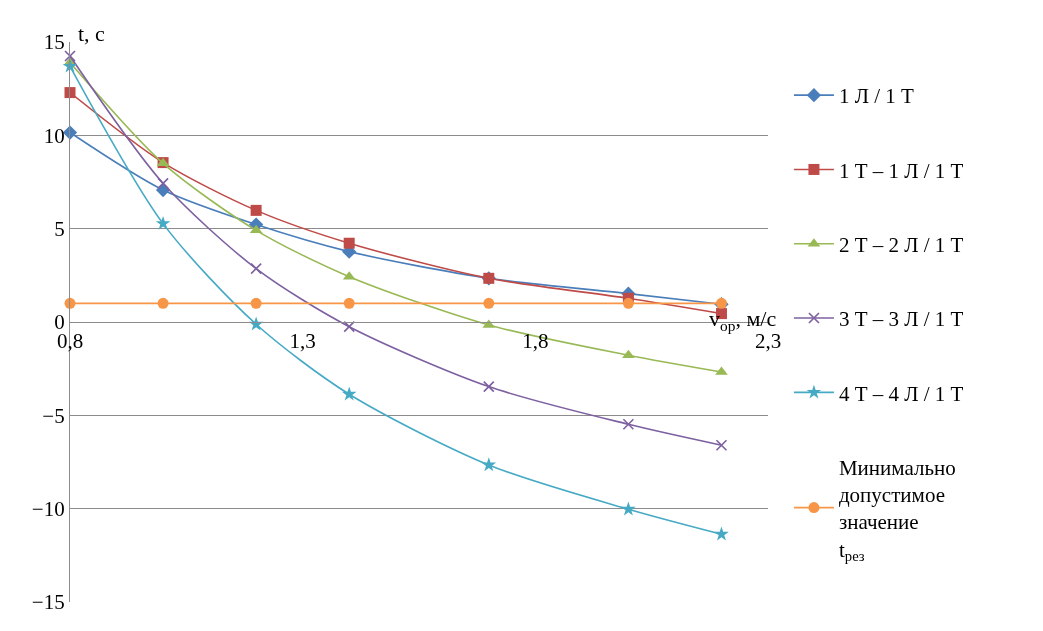  Describe the element at coordinates (535, 341) in the screenshot. I see `x-tick-label: 1,8` at that location.